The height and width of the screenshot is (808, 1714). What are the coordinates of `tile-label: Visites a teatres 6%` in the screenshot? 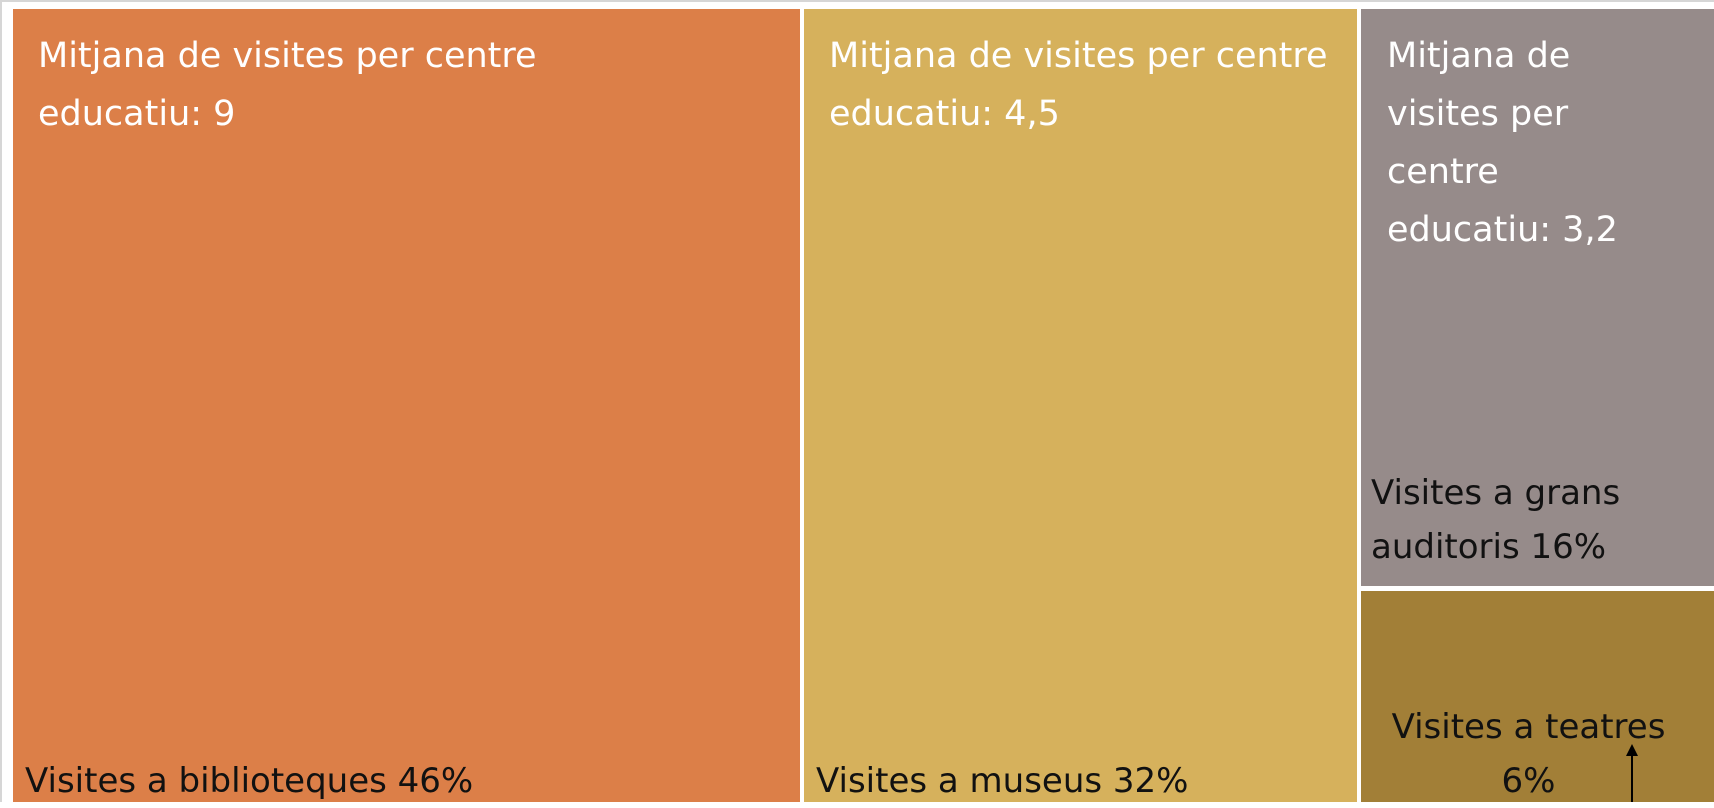 It's located at (1528, 754).